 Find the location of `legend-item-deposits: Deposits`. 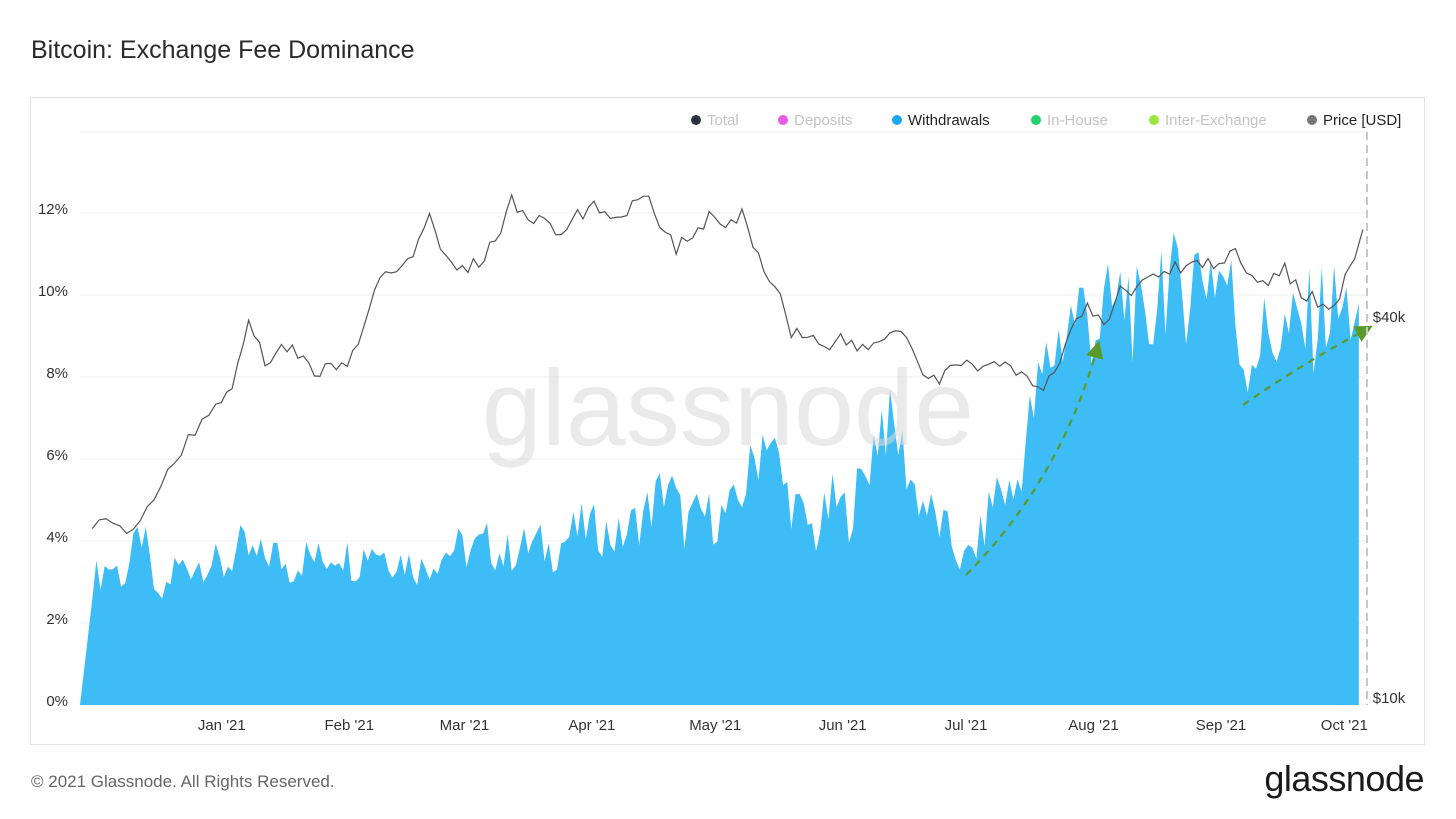

legend-item-deposits: Deposits is located at coordinates (815, 120).